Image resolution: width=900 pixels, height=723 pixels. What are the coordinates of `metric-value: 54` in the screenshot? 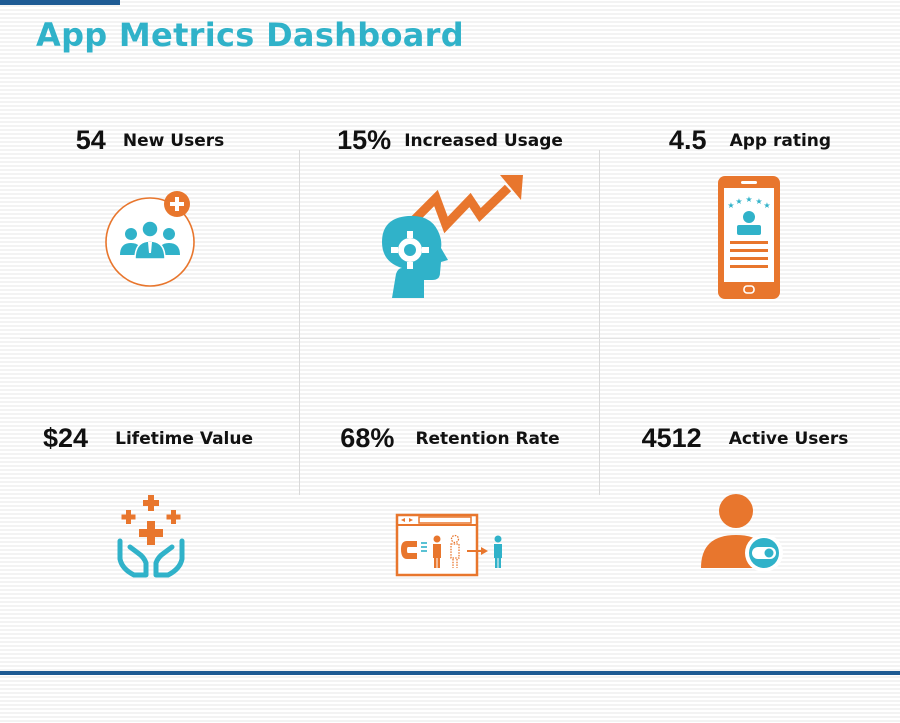 It's located at (90, 140).